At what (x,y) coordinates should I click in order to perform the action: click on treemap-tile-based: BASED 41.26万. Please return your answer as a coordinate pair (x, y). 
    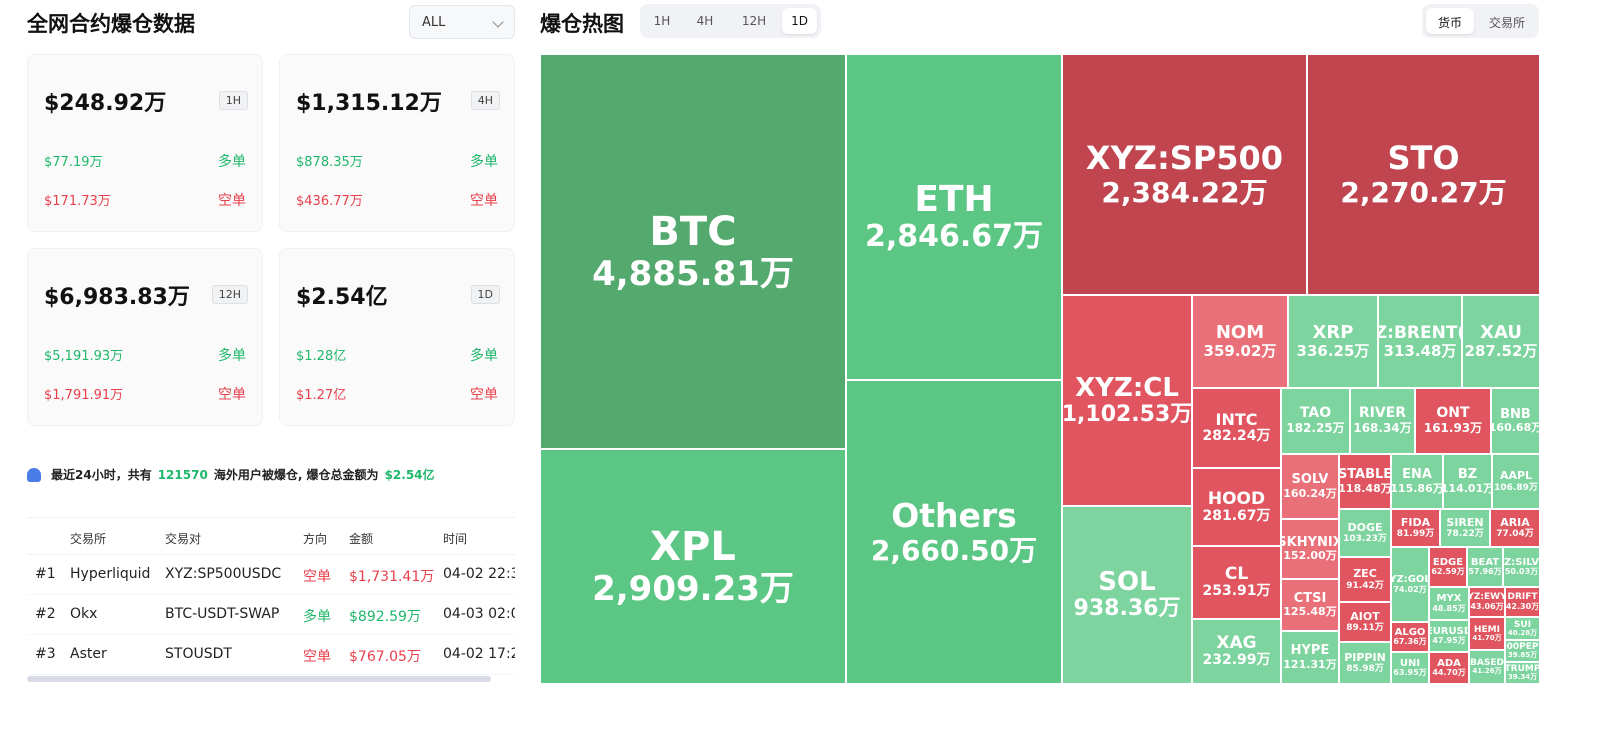
    Looking at the image, I should click on (1487, 667).